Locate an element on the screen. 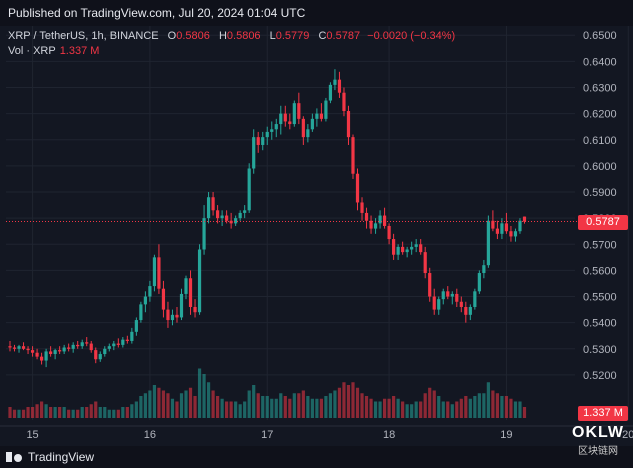 This screenshot has height=468, width=633. watermark: OKLW 区块链网 is located at coordinates (598, 445).